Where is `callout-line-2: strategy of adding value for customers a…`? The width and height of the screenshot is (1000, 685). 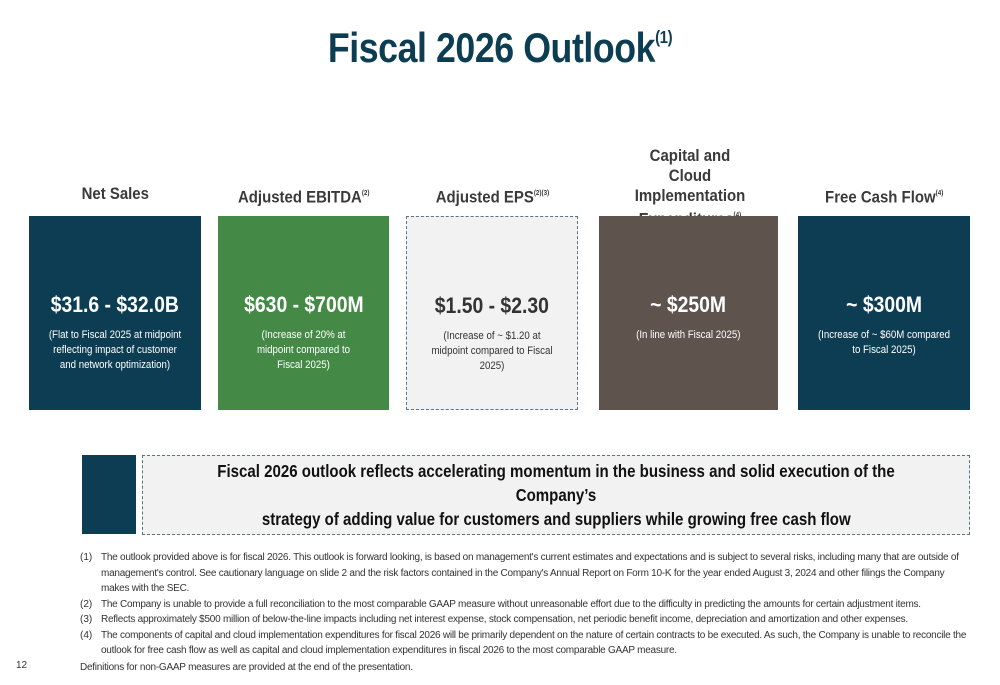
callout-line-2: strategy of adding value for customers a… is located at coordinates (556, 519).